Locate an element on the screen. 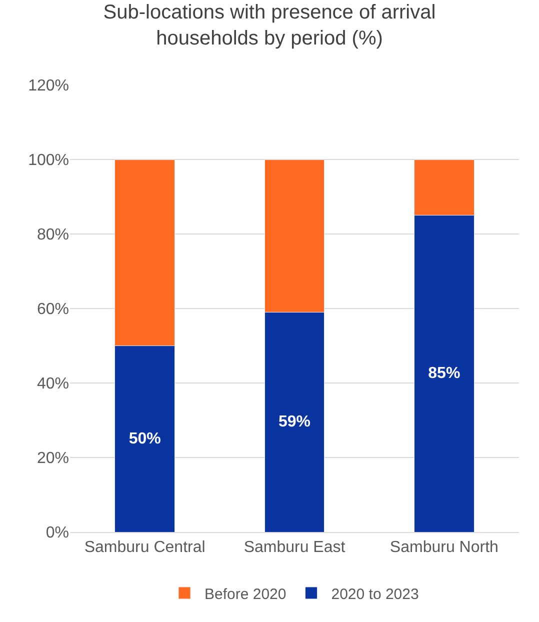 The width and height of the screenshot is (539, 622). y-tick-label: 20% is located at coordinates (52, 459).